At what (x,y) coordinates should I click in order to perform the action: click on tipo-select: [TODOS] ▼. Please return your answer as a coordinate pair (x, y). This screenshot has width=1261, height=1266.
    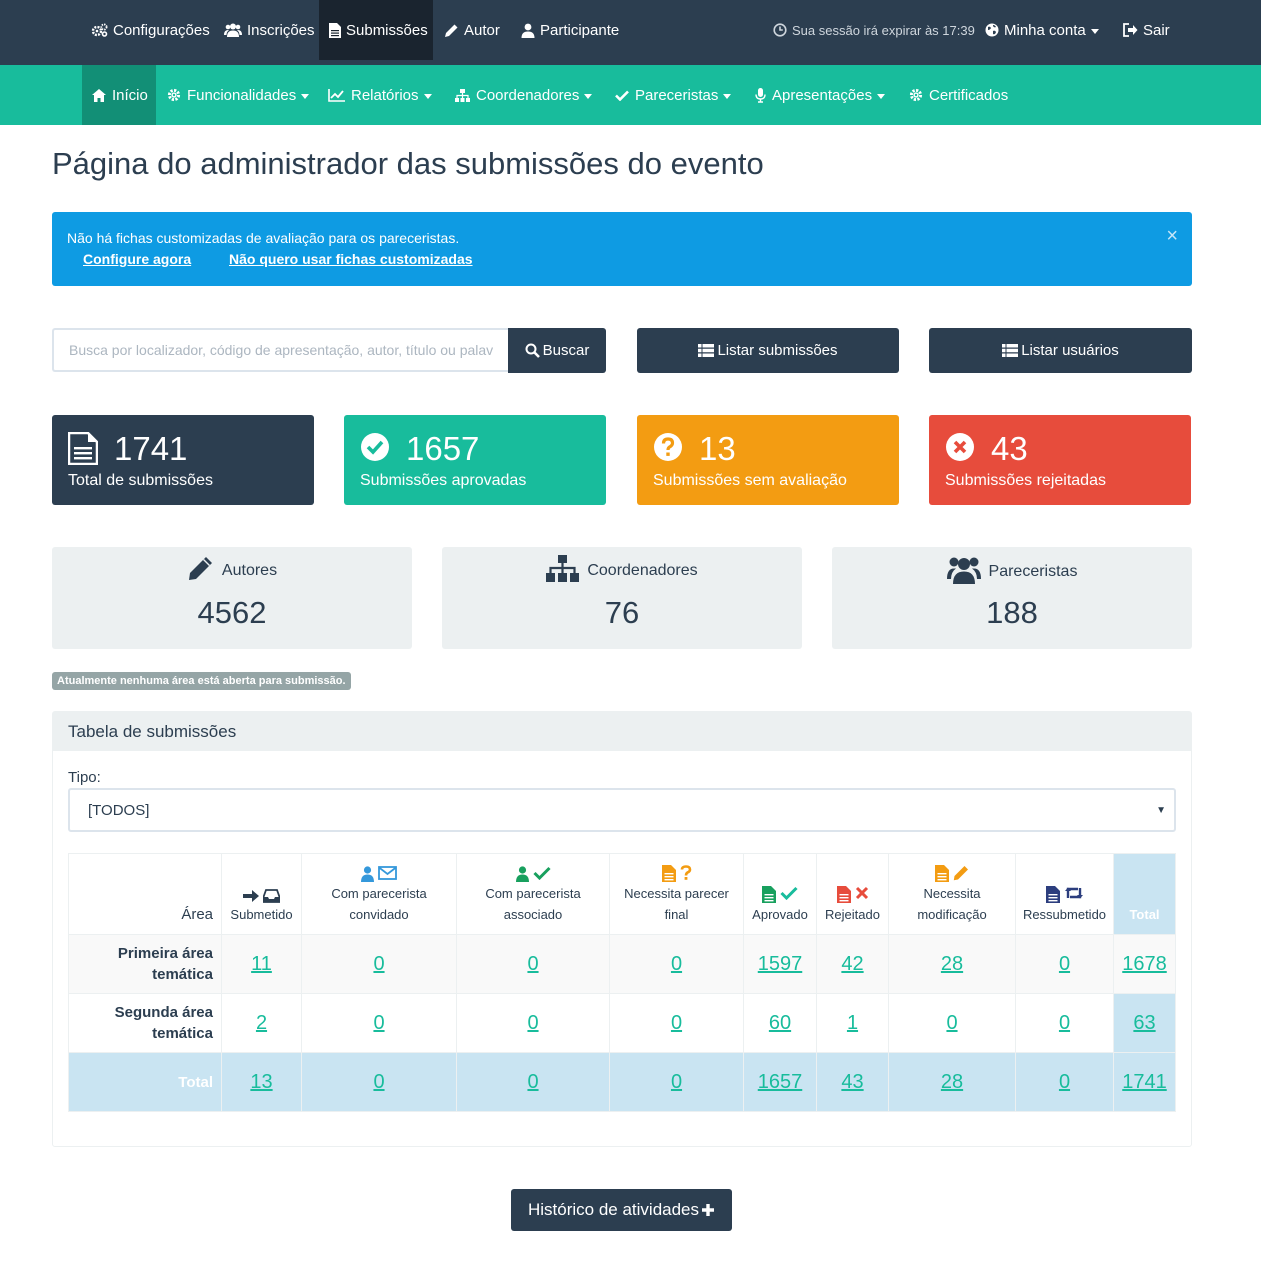
    Looking at the image, I should click on (622, 810).